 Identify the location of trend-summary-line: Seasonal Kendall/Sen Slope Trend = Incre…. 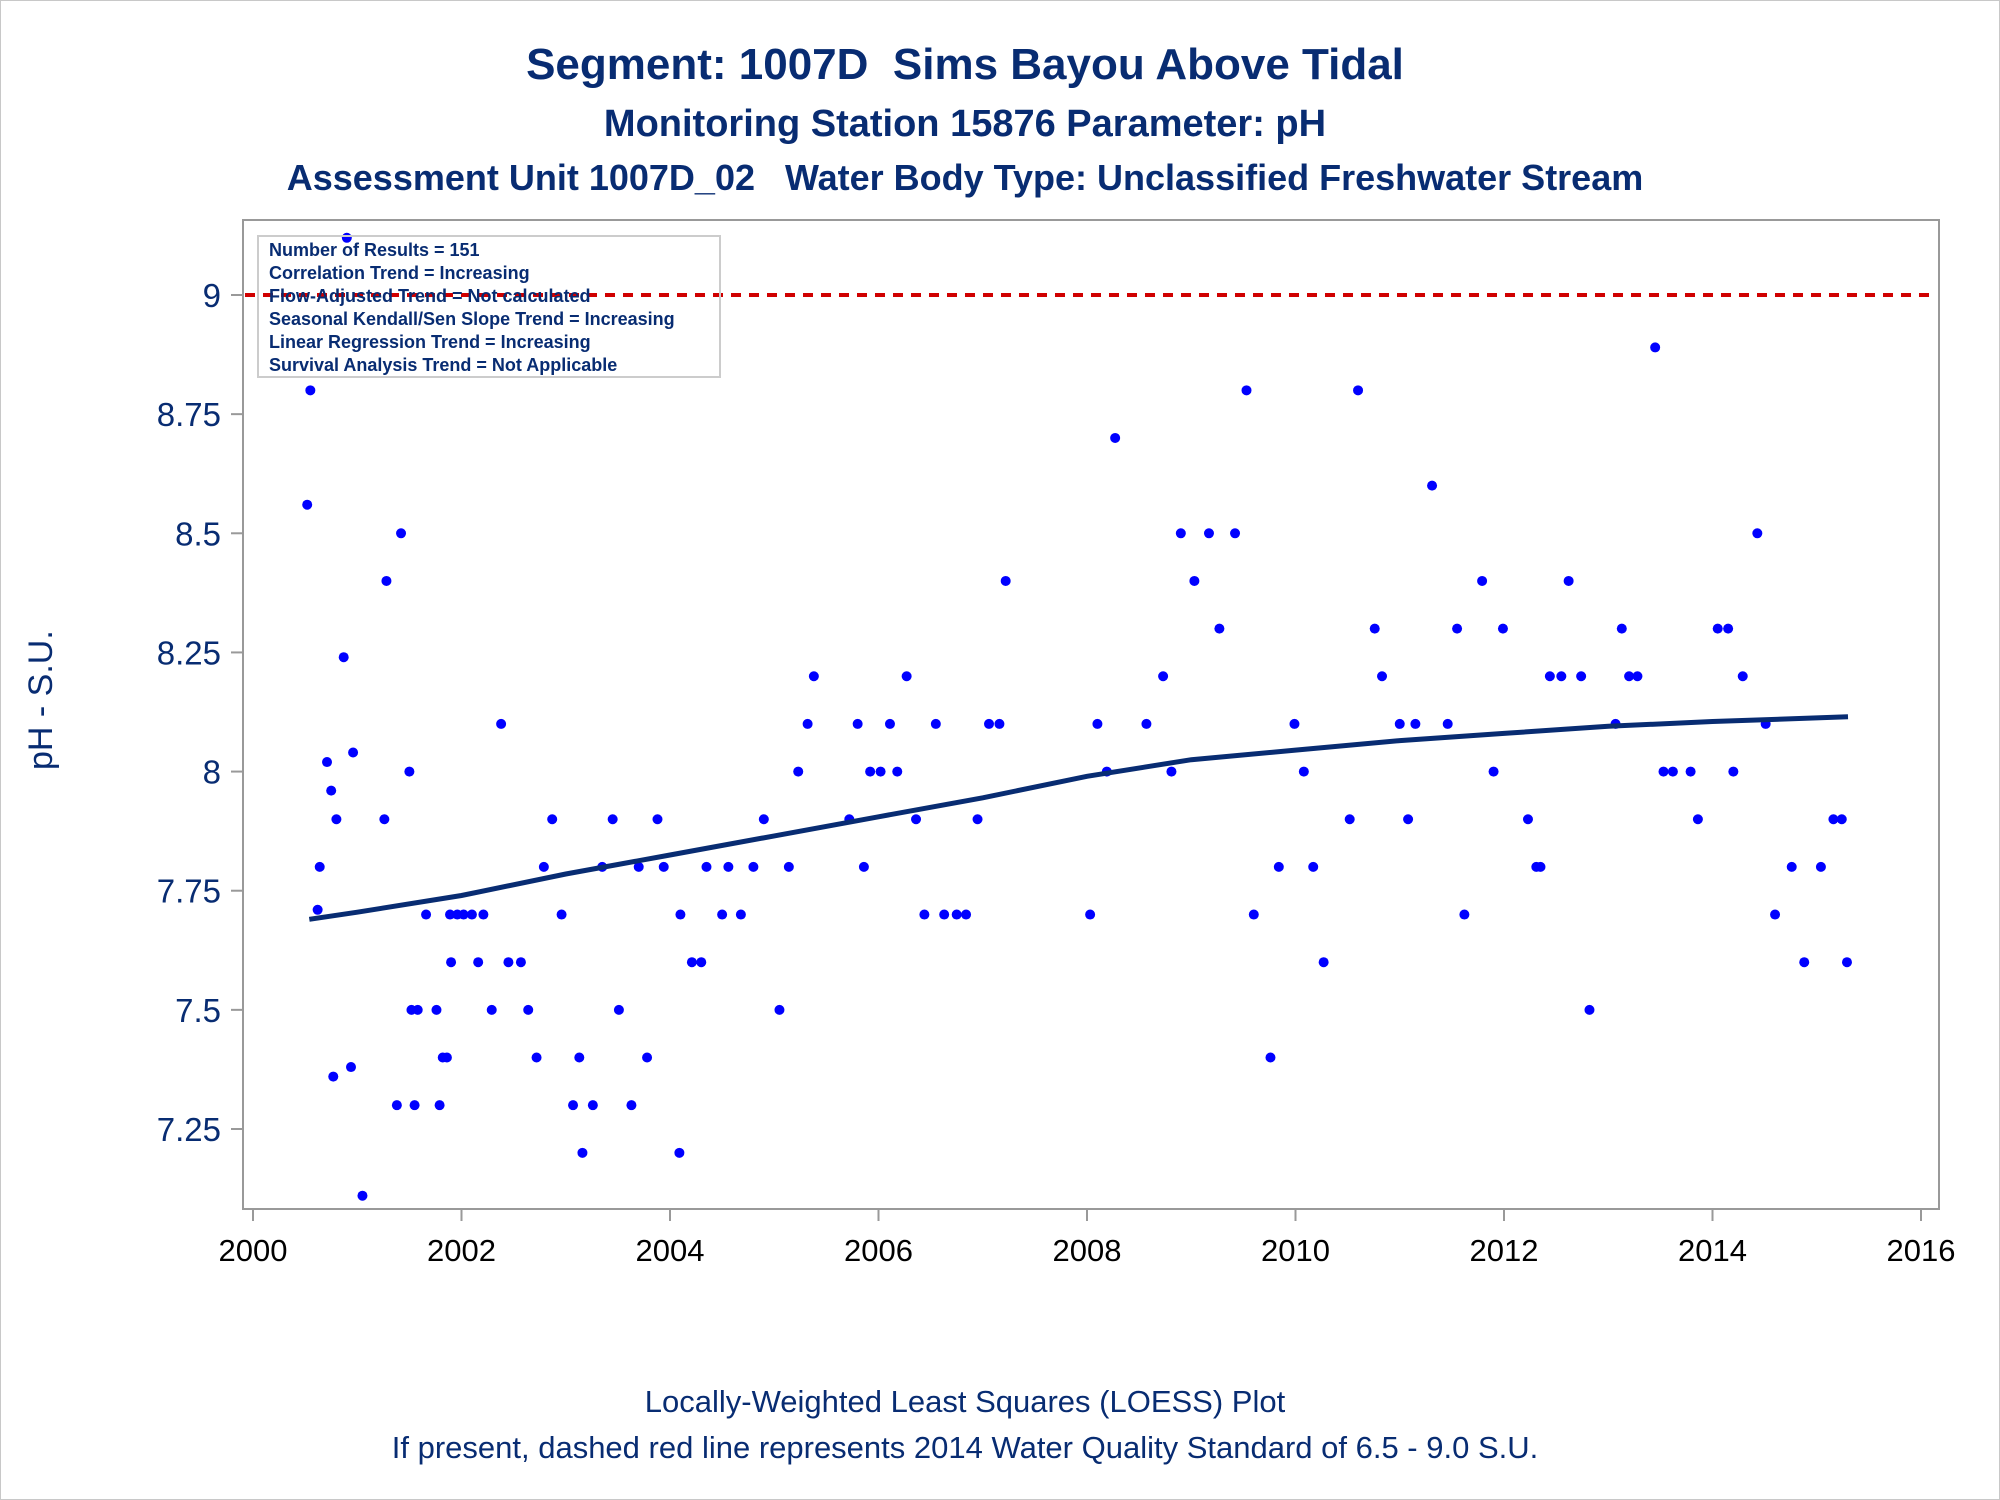
(472, 319).